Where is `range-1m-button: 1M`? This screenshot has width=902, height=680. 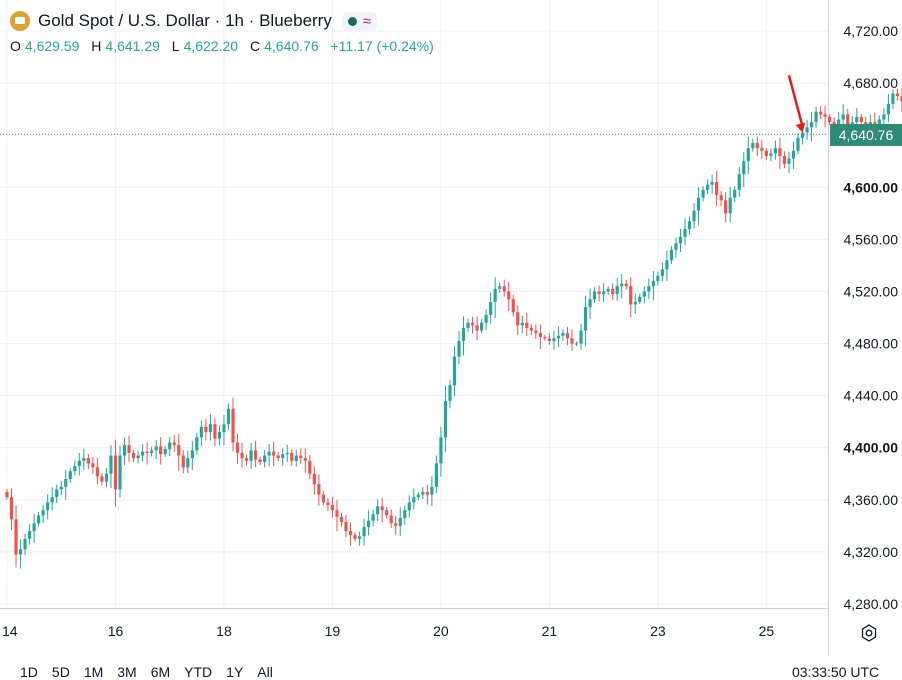 range-1m-button: 1M is located at coordinates (93, 672).